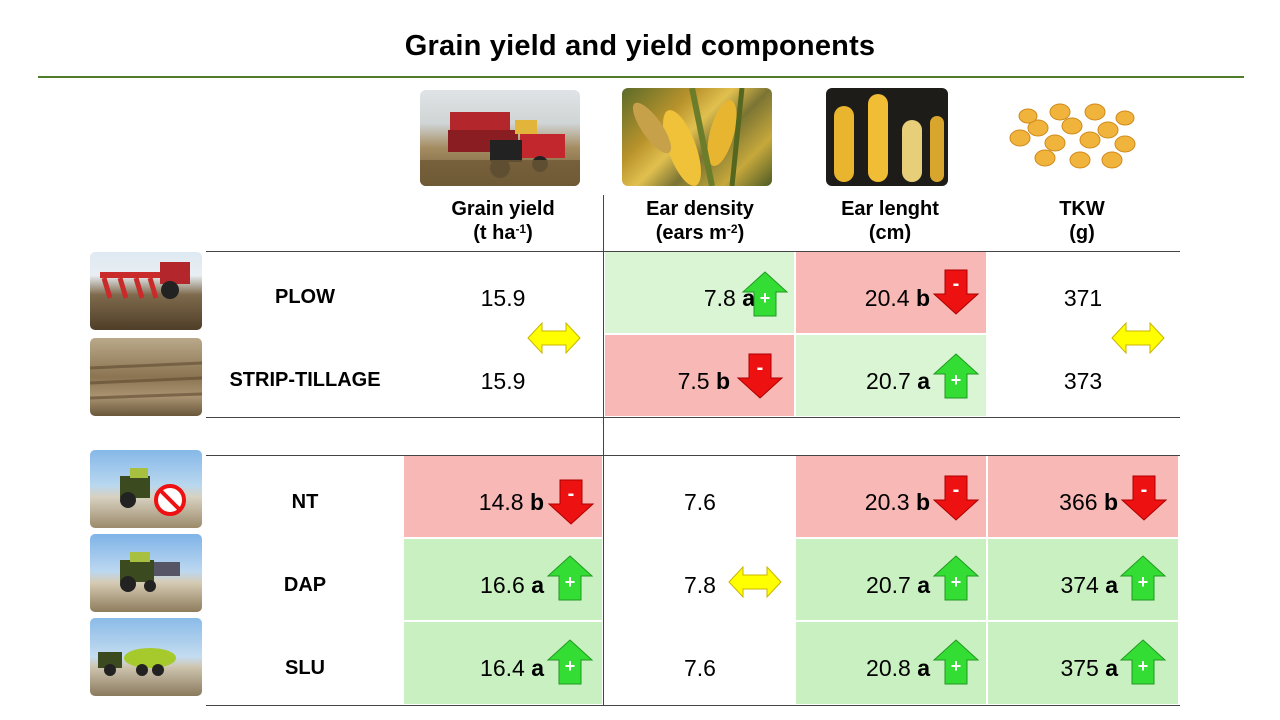  Describe the element at coordinates (474, 502) in the screenshot. I see `nt-grain-yield: 14.8 b` at that location.